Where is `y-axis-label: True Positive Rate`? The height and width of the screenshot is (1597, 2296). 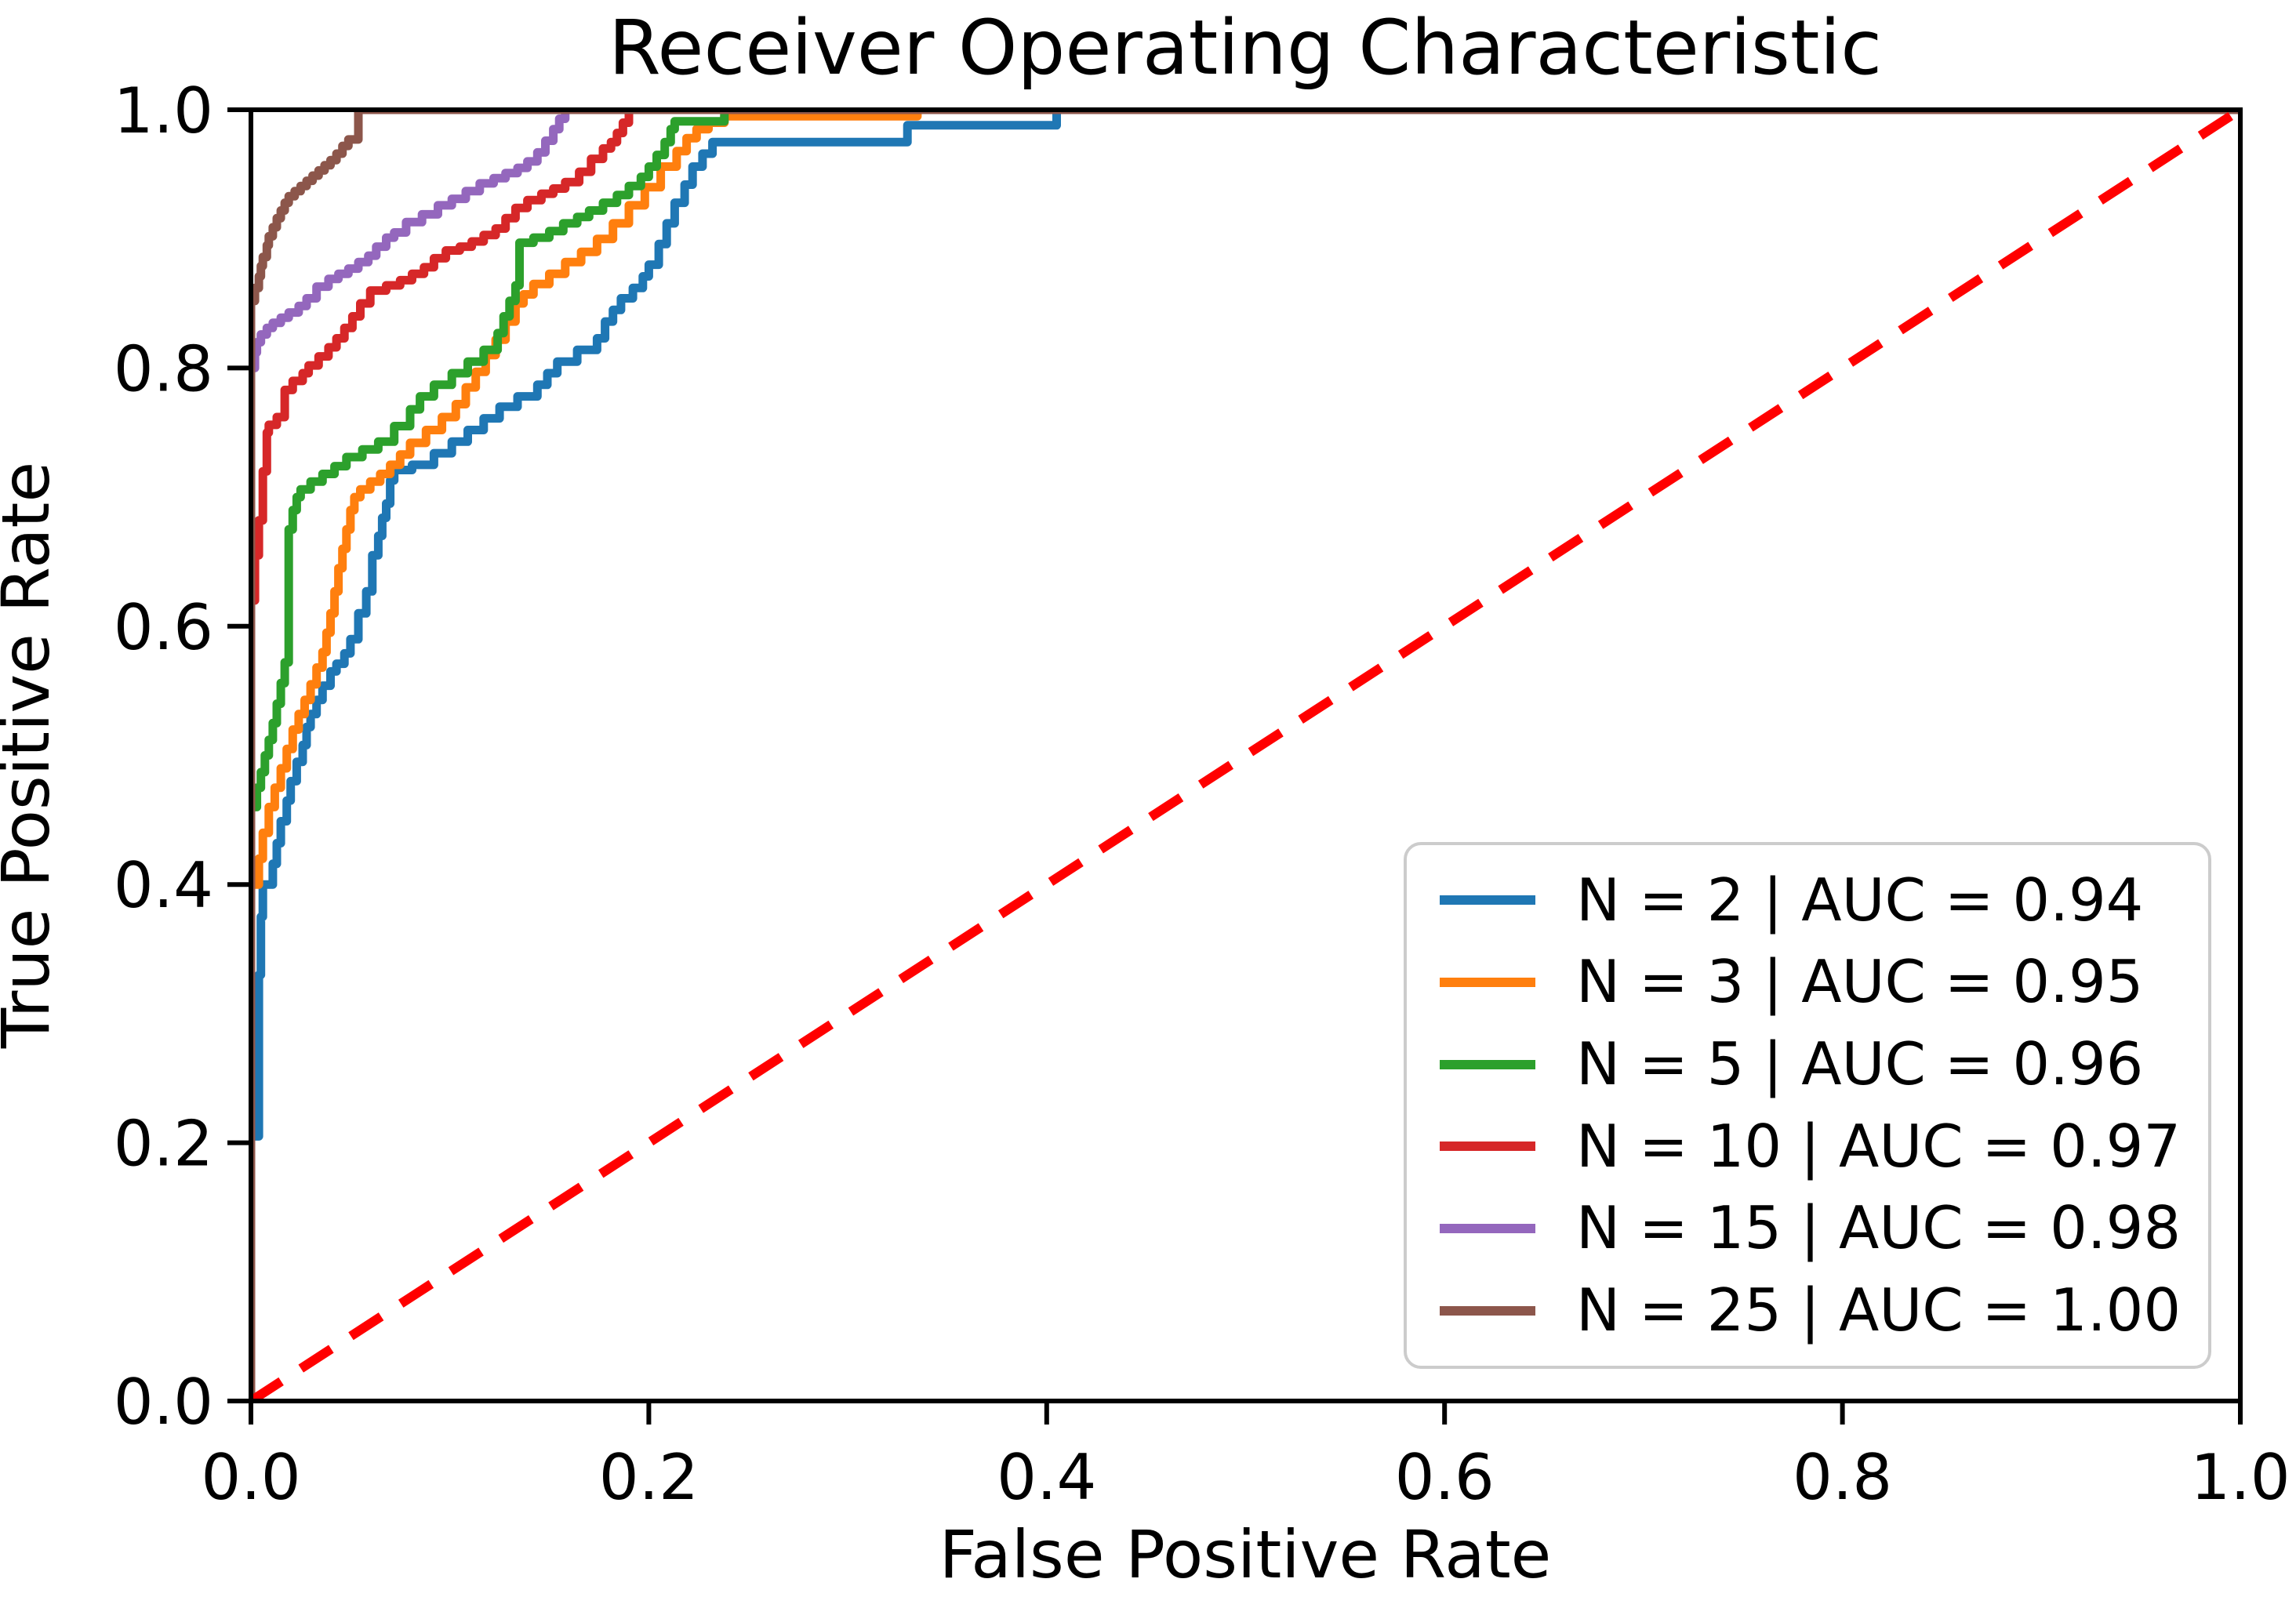
y-axis-label: True Positive Rate is located at coordinates (32, 755).